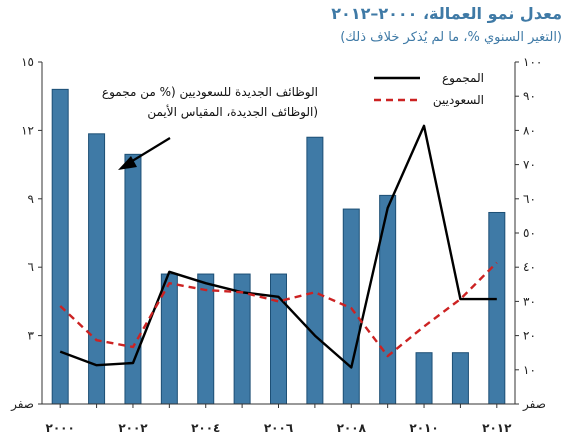 The height and width of the screenshot is (441, 570). I want to click on legend-label-0: المجموع, so click(463, 78).